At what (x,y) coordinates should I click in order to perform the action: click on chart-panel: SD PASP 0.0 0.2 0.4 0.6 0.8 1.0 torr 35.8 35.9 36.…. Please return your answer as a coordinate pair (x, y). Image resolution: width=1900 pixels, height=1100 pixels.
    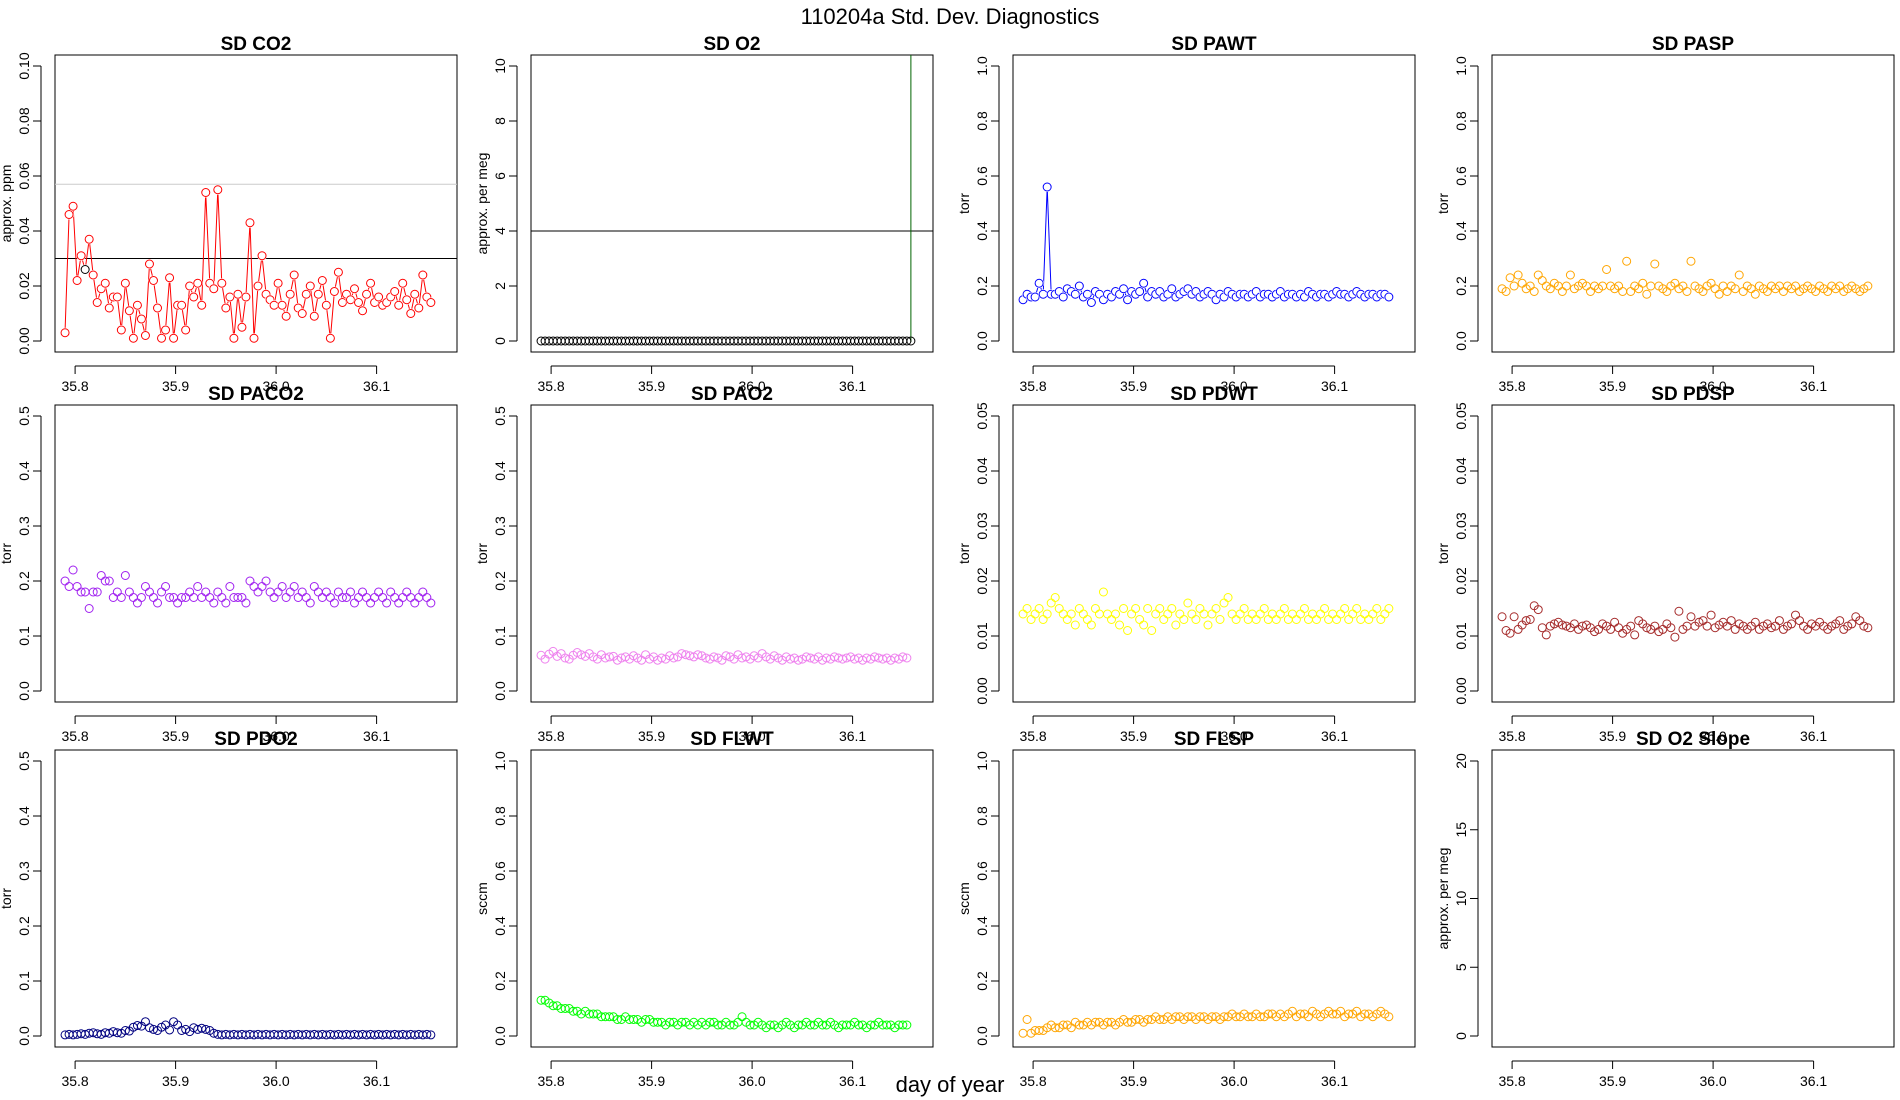
    Looking at the image, I should click on (1665, 214).